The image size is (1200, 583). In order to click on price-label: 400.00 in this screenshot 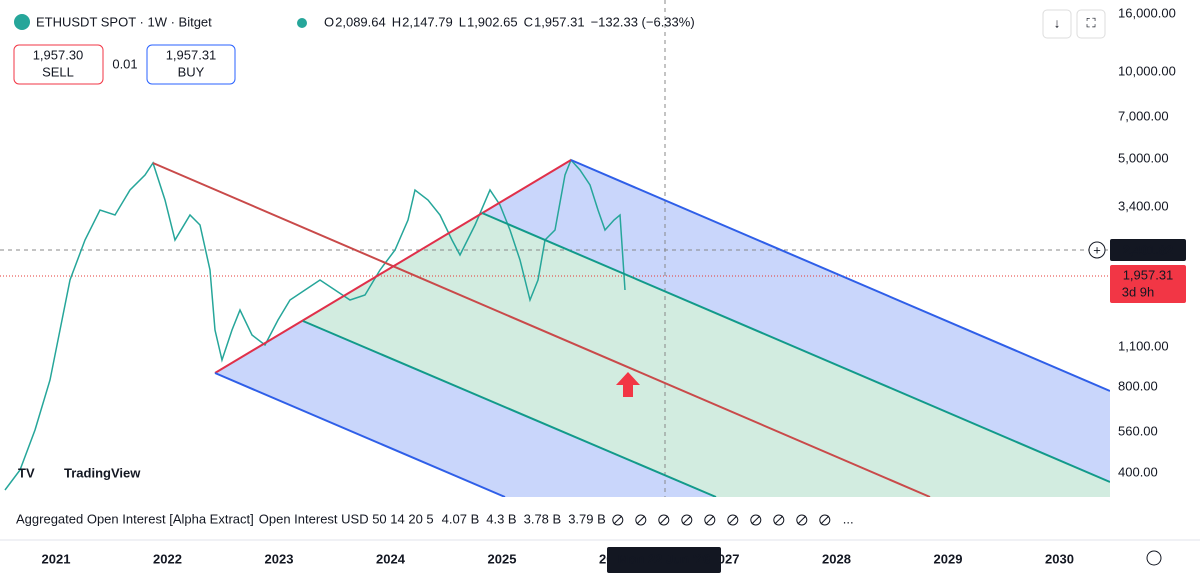, I will do `click(1138, 471)`.